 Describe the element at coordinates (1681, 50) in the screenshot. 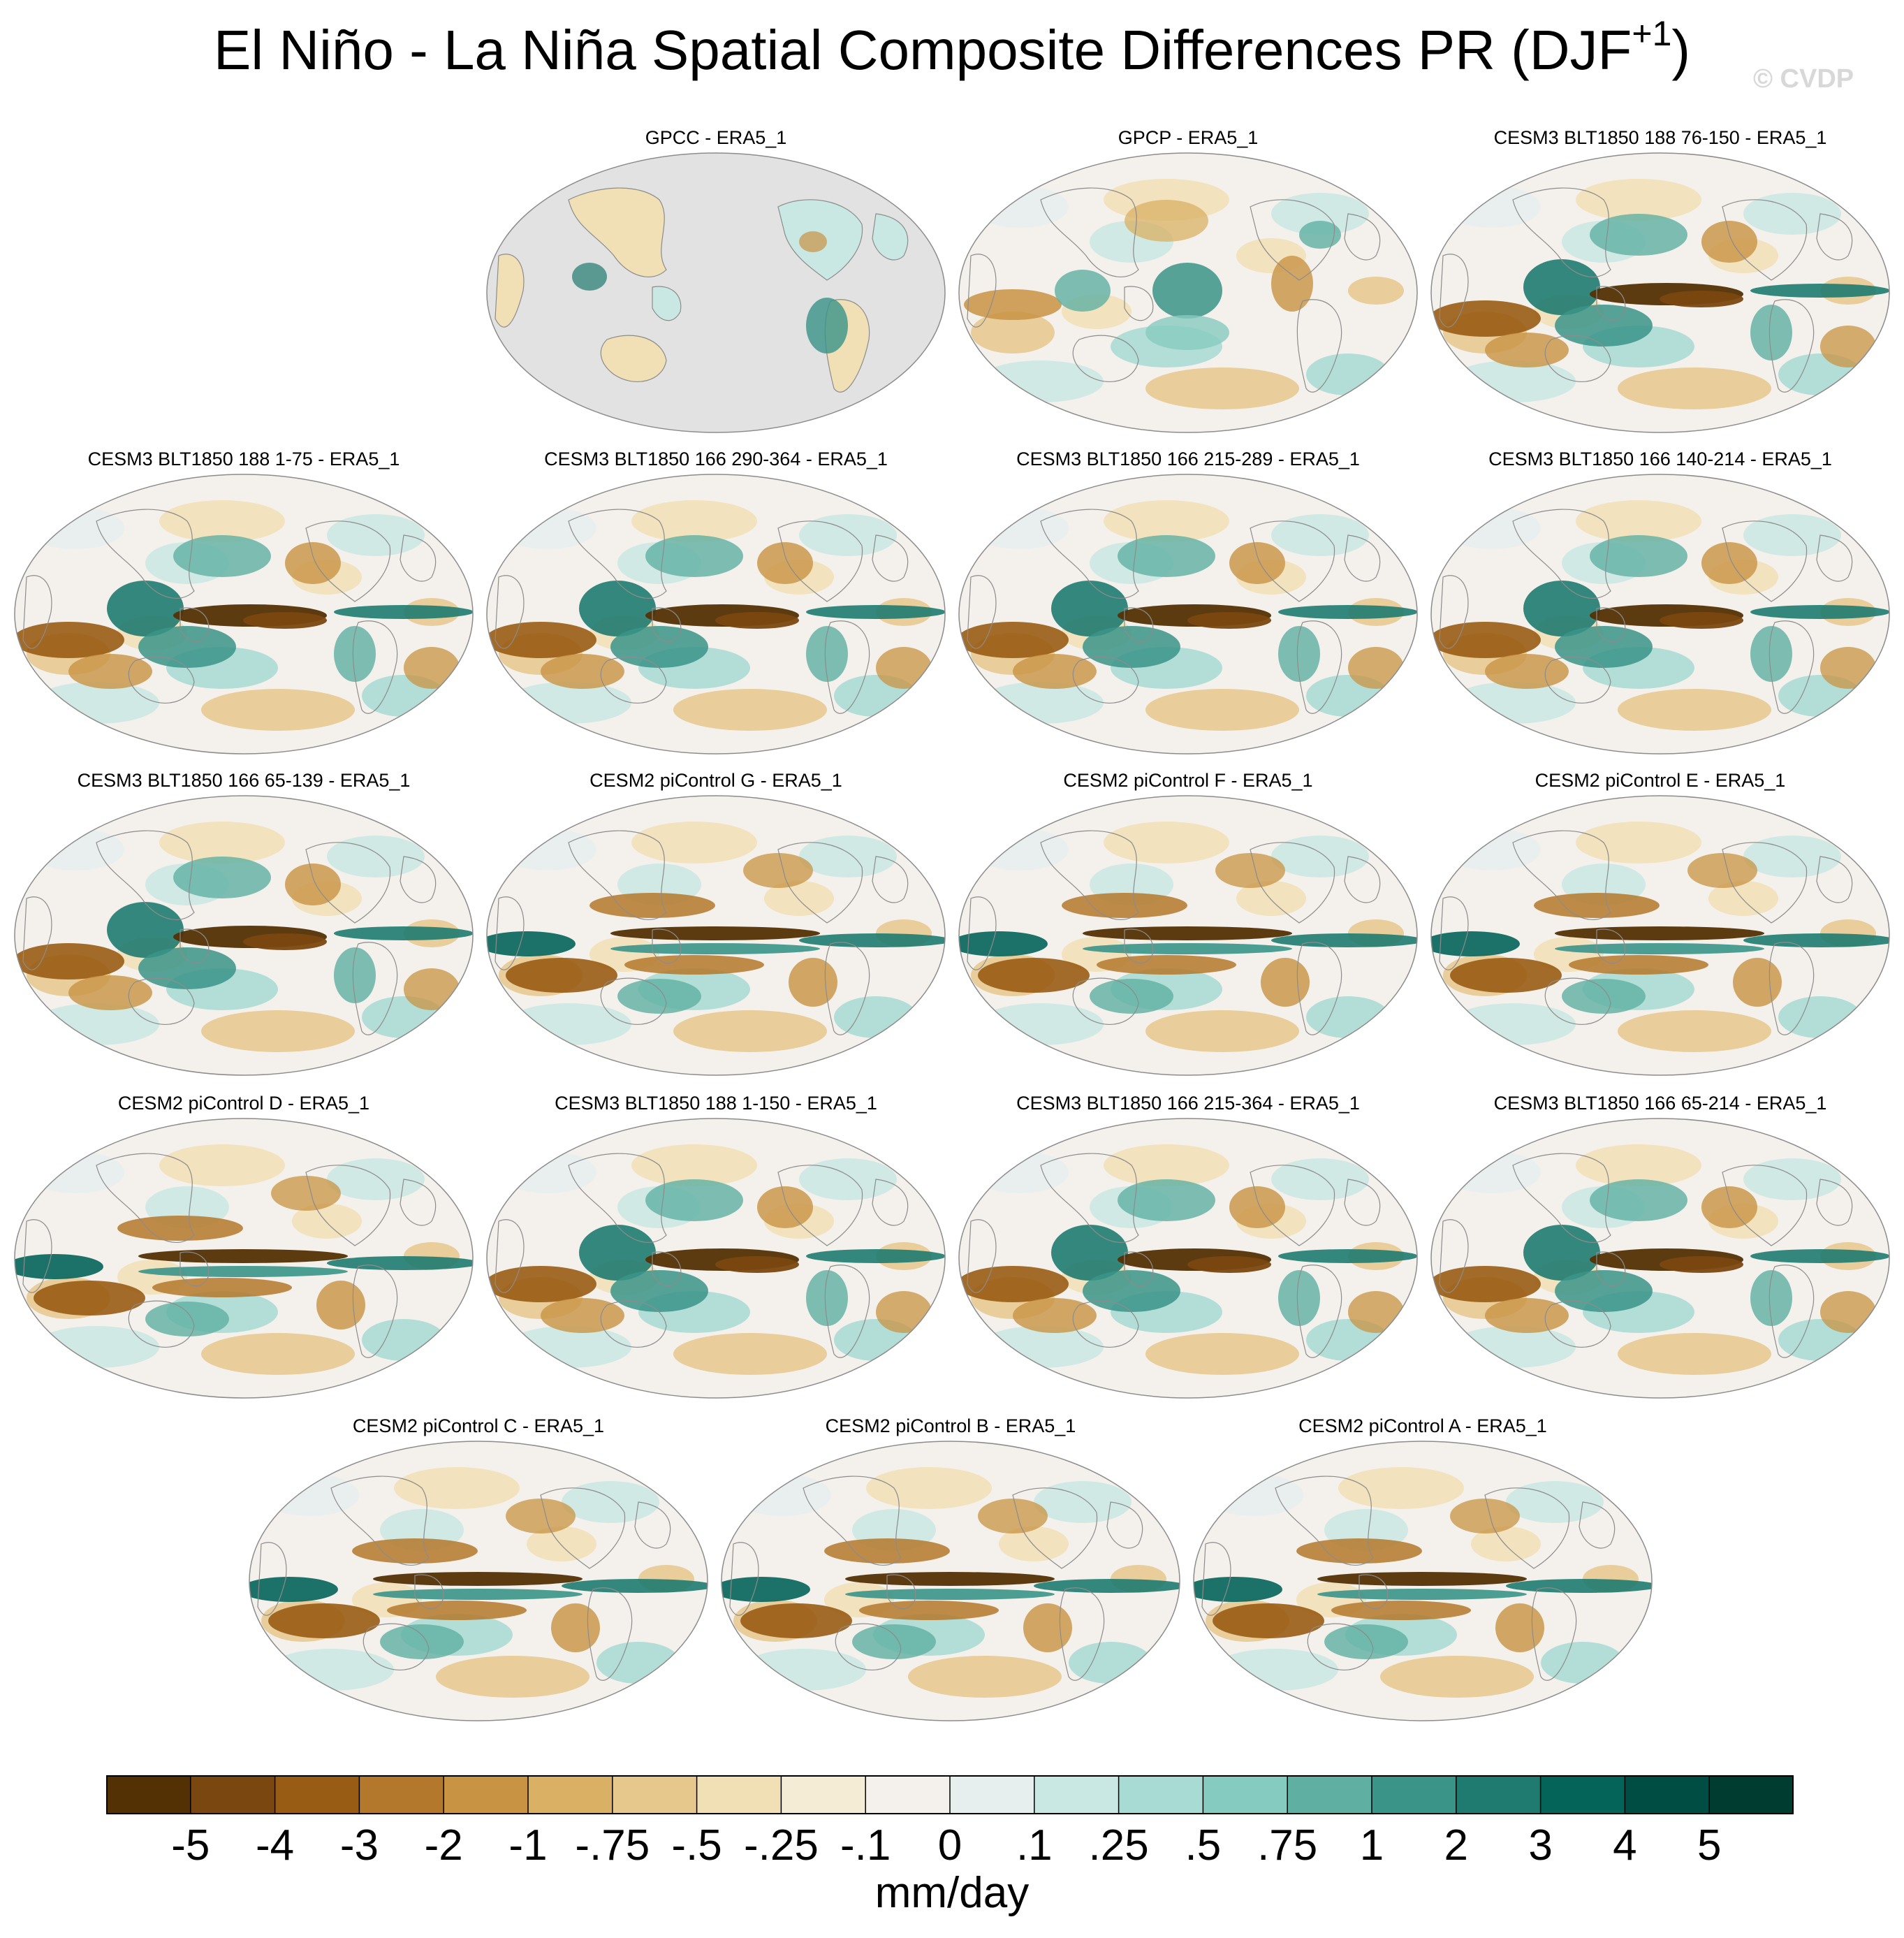

I see `title-close: )` at that location.